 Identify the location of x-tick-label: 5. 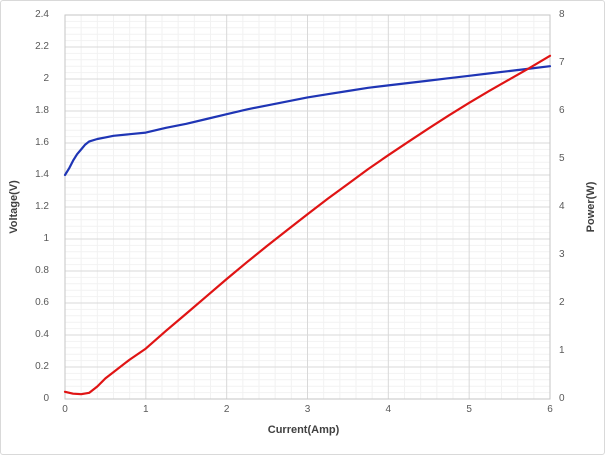
(469, 409).